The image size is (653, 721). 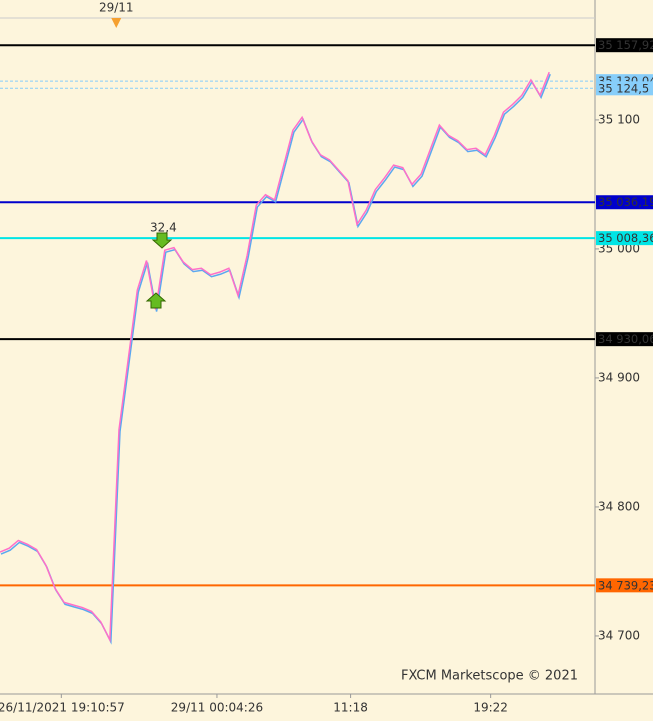 I want to click on level-label: 34 930,06, so click(x=625, y=339).